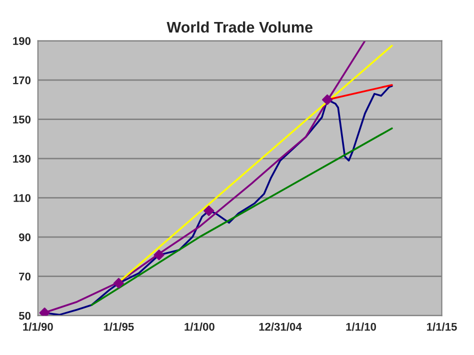 The height and width of the screenshot is (355, 474). Describe the element at coordinates (22, 41) in the screenshot. I see `y-tick-label: 190` at that location.